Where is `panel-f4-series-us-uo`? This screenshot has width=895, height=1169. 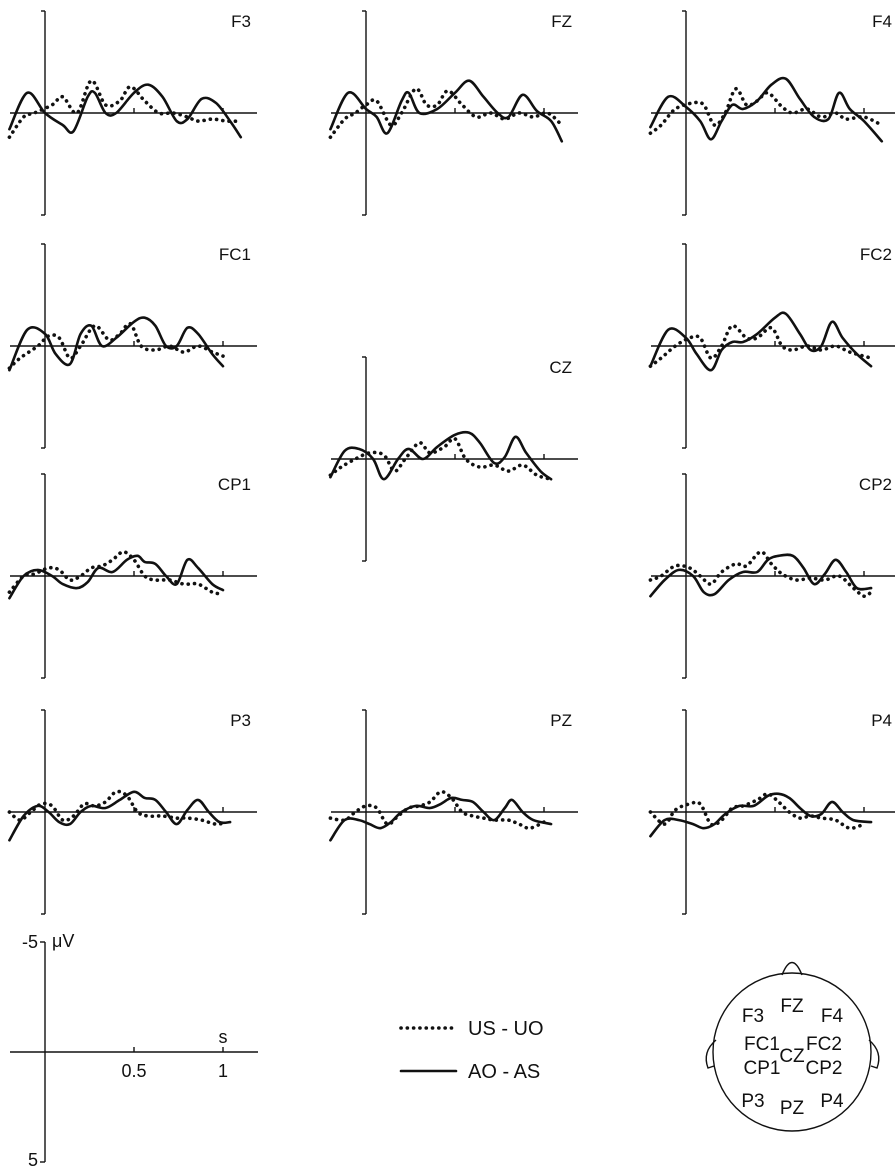
panel-f4-series-us-uo is located at coordinates (766, 111).